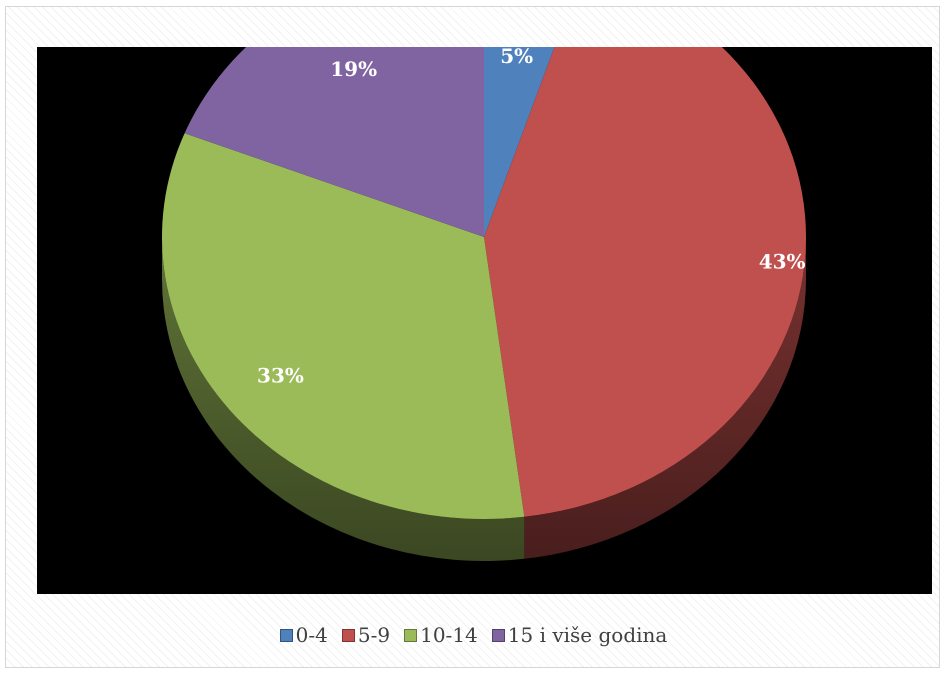  What do you see at coordinates (449, 635) in the screenshot?
I see `legend-label: 10-14` at bounding box center [449, 635].